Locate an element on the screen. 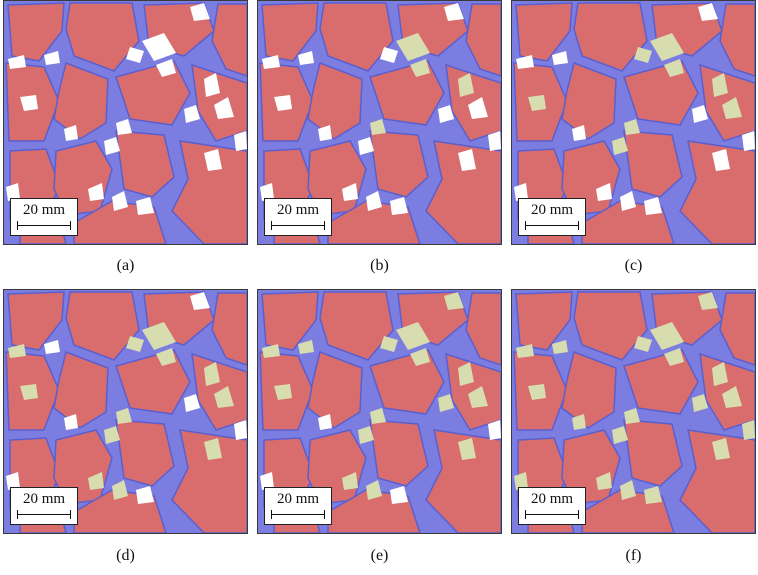 The image size is (758, 575). panel-b: 20 mm is located at coordinates (379, 122).